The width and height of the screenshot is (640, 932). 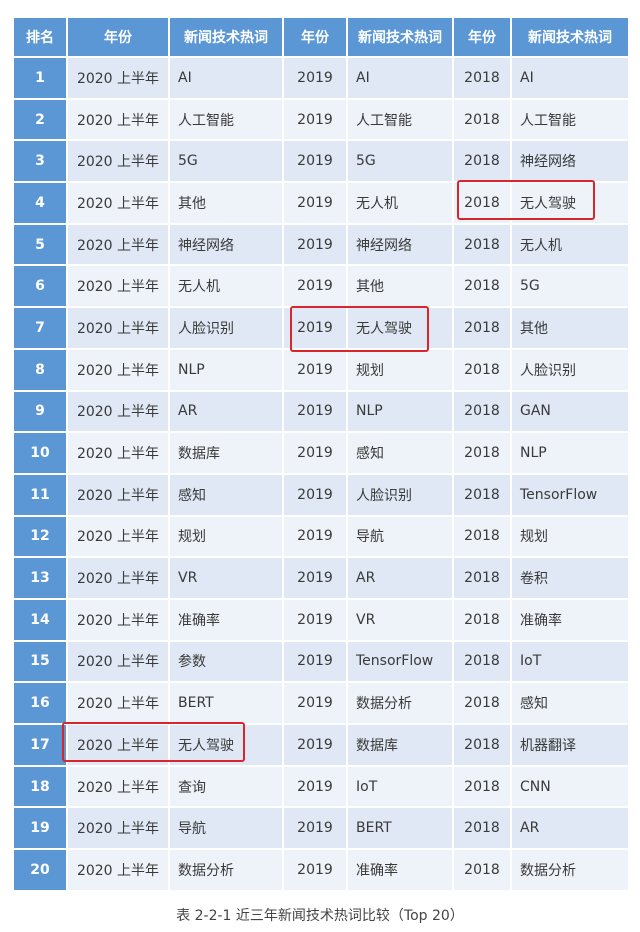 I want to click on table-row: 14 2020 上半年 准确率 2019 VR 2018 准确率, so click(x=321, y=619).